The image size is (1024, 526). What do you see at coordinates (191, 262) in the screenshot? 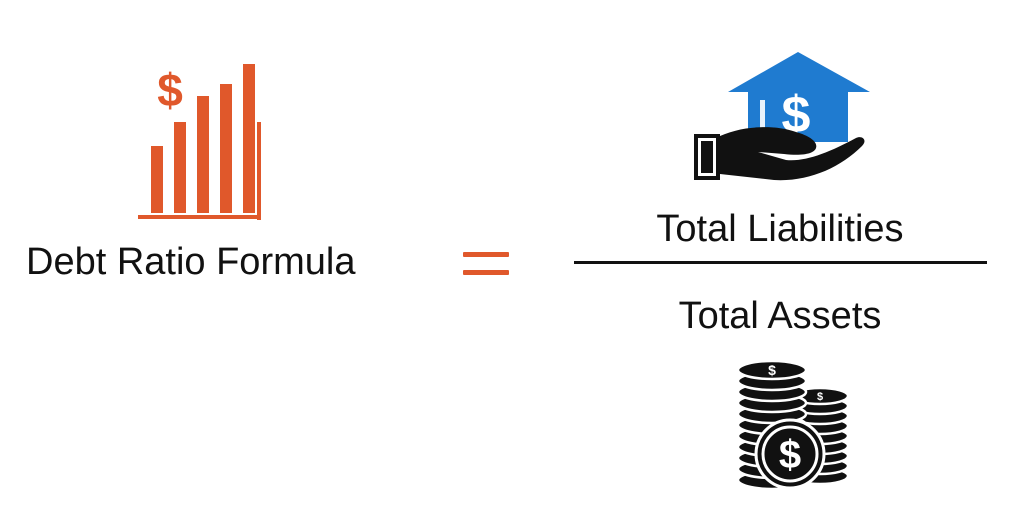
I see `formula-label: Debt Ratio Formula` at bounding box center [191, 262].